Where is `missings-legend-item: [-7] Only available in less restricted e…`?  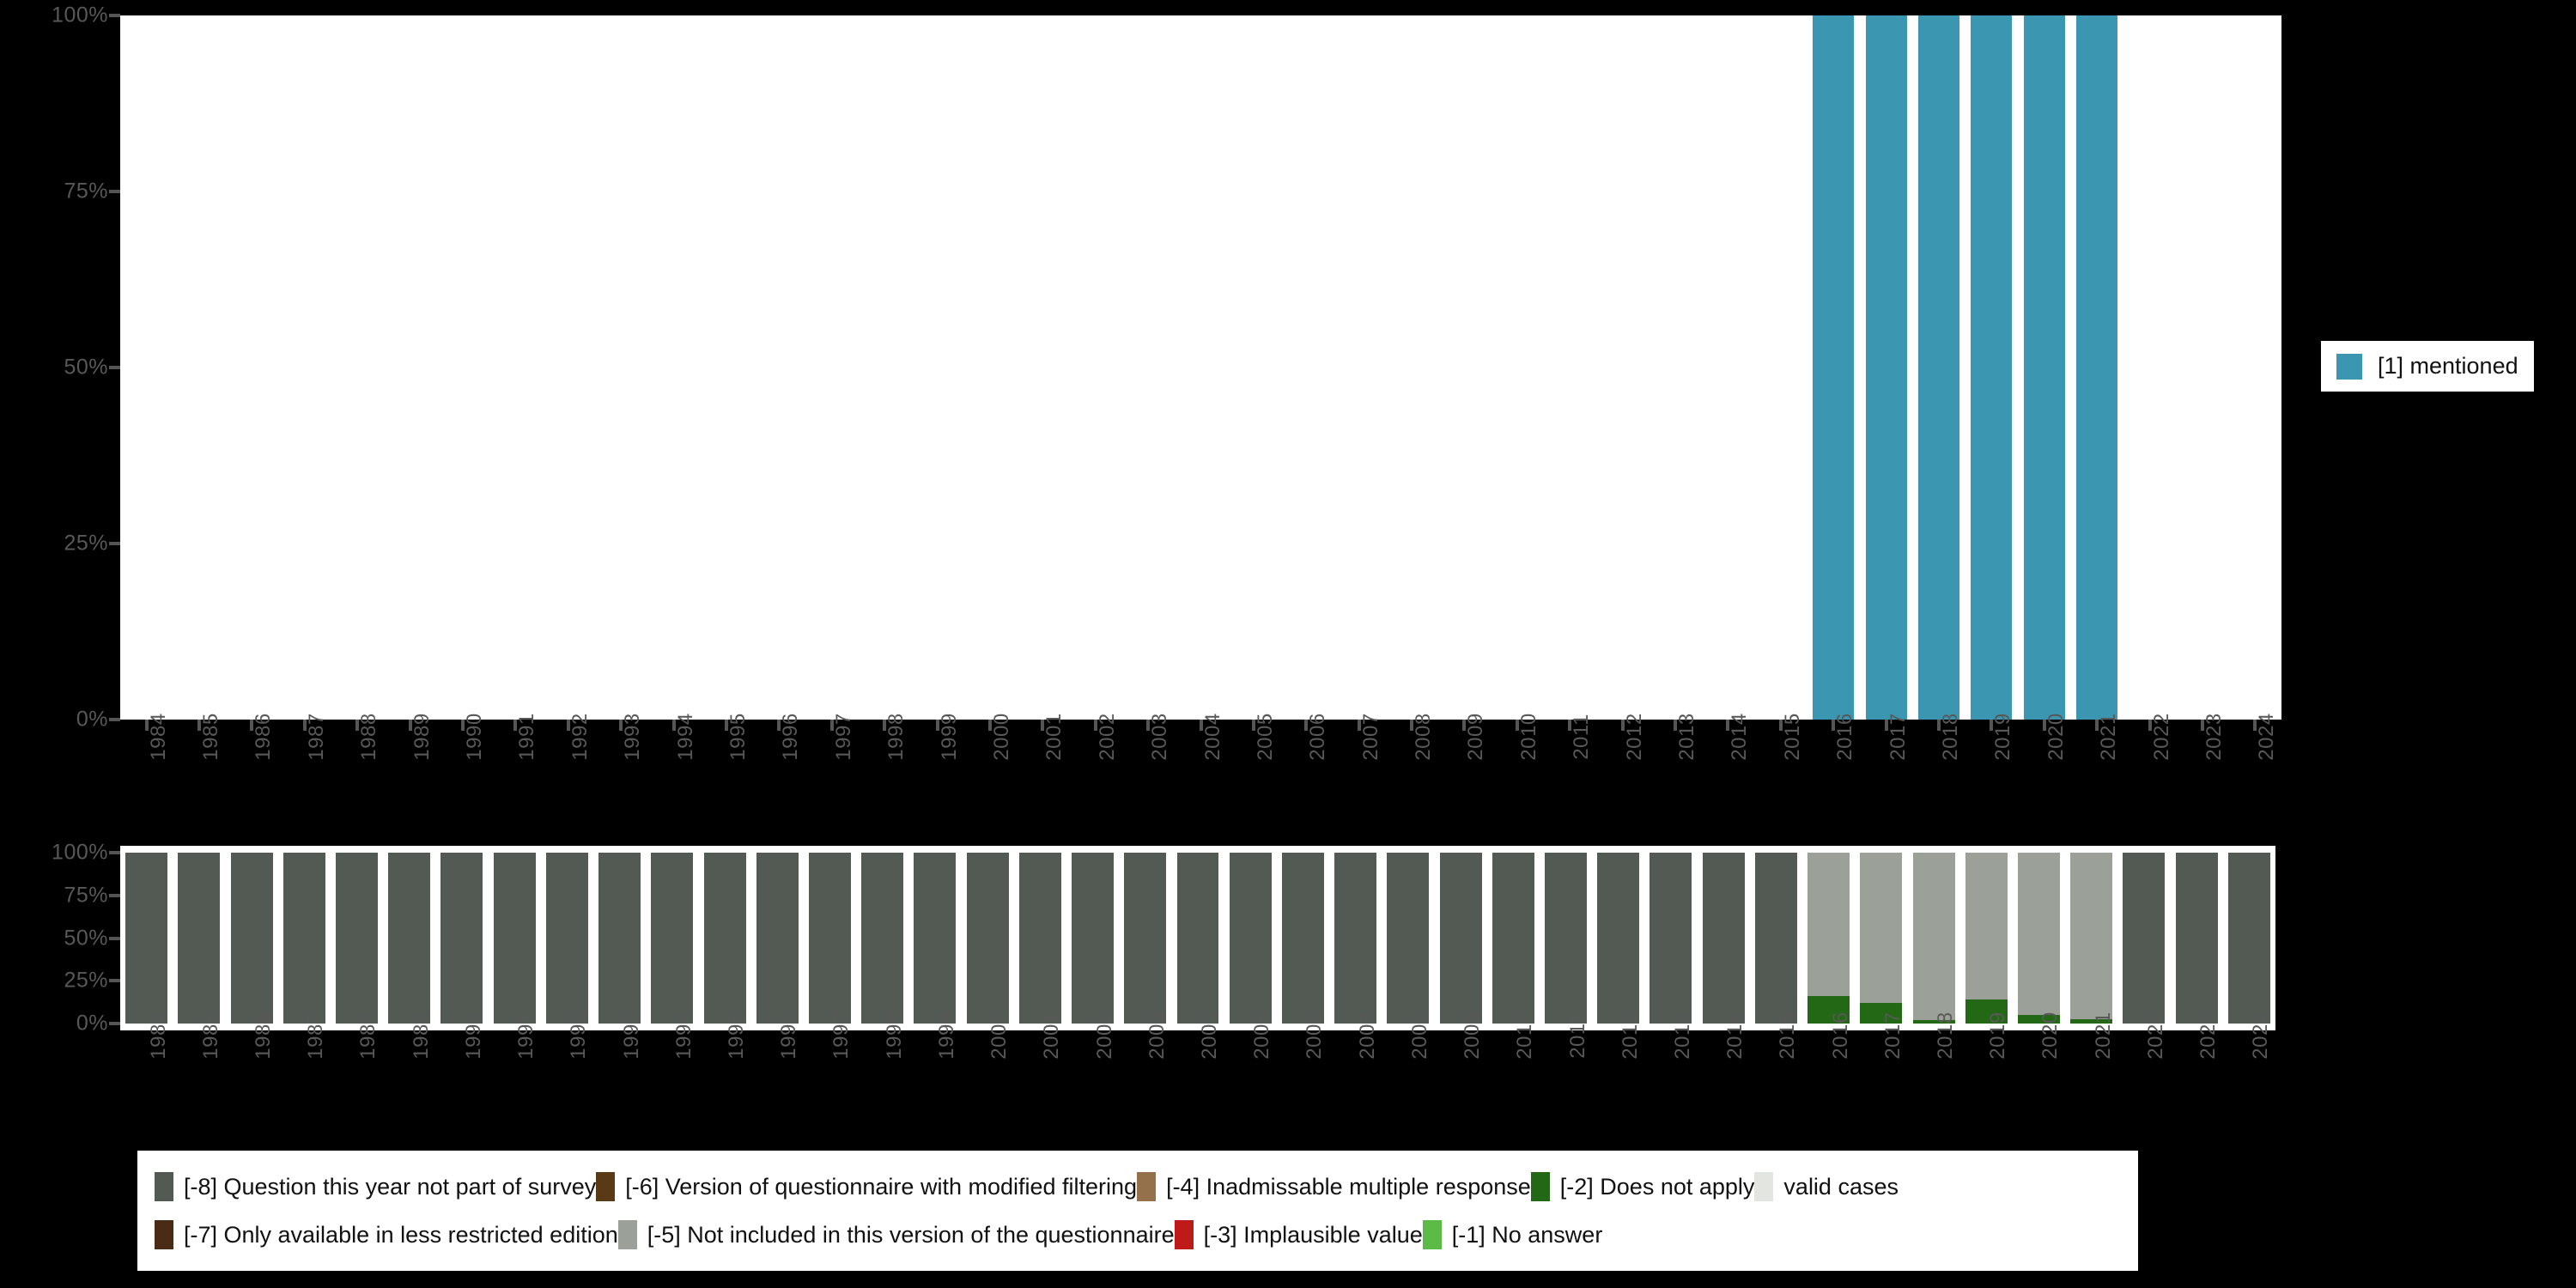
missings-legend-item: [-7] Only available in less restricted e… is located at coordinates (387, 1235).